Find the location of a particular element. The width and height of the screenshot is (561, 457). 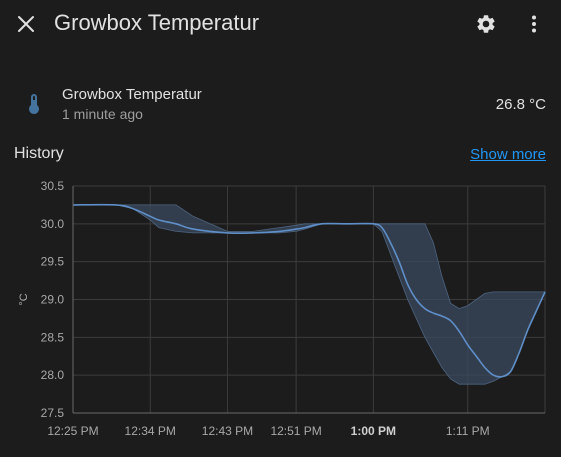

more-menu-button is located at coordinates (534, 24).